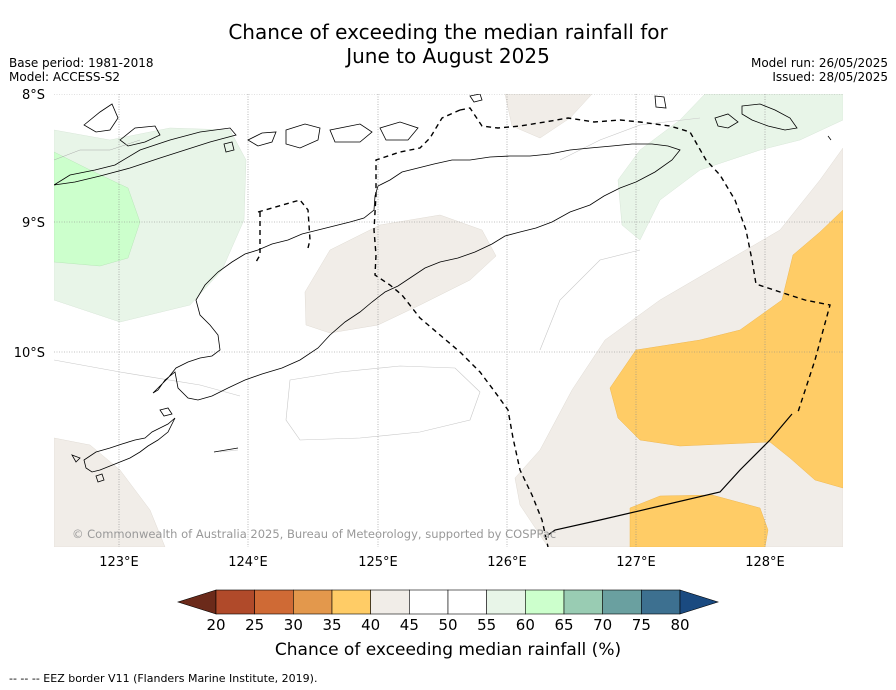  I want to click on lon-label: 124°E, so click(248, 562).